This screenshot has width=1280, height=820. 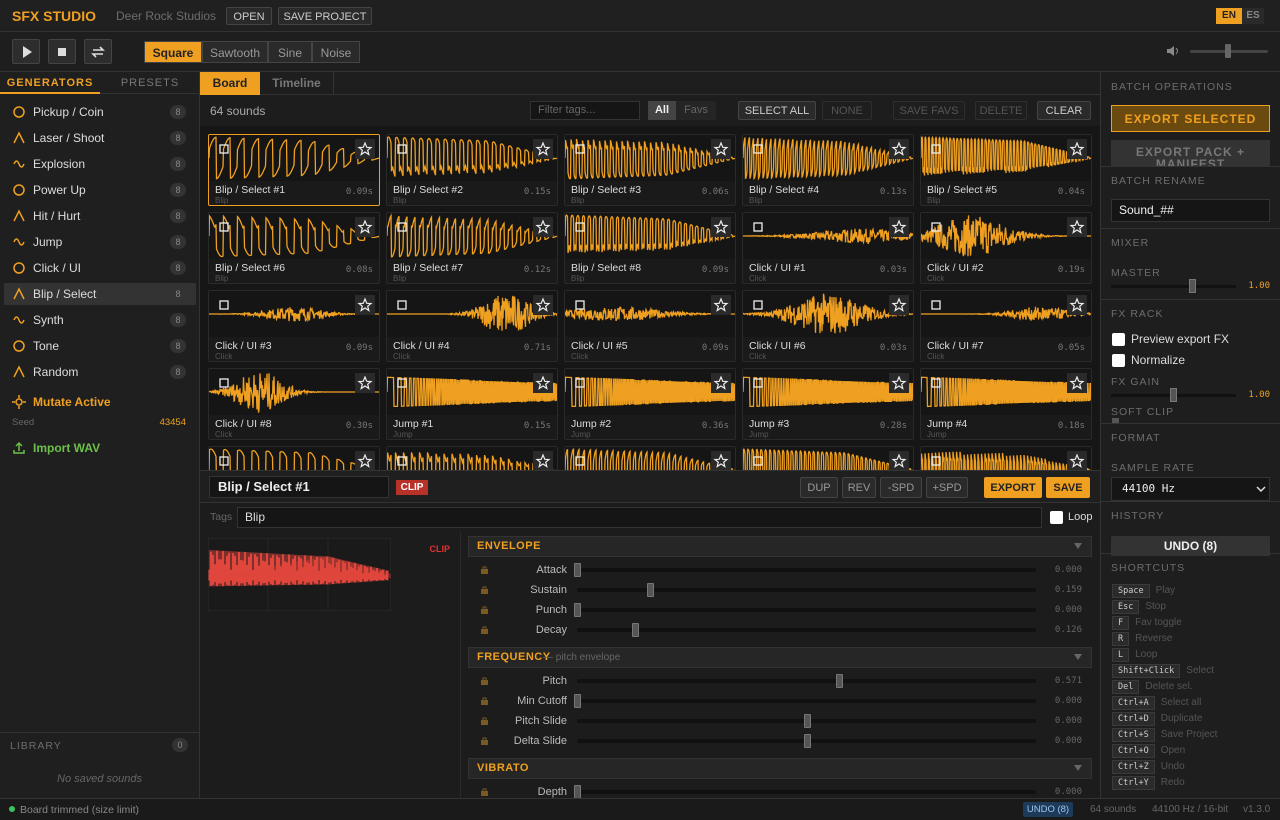 What do you see at coordinates (100, 320) in the screenshot?
I see `generator-item: Synth 8` at bounding box center [100, 320].